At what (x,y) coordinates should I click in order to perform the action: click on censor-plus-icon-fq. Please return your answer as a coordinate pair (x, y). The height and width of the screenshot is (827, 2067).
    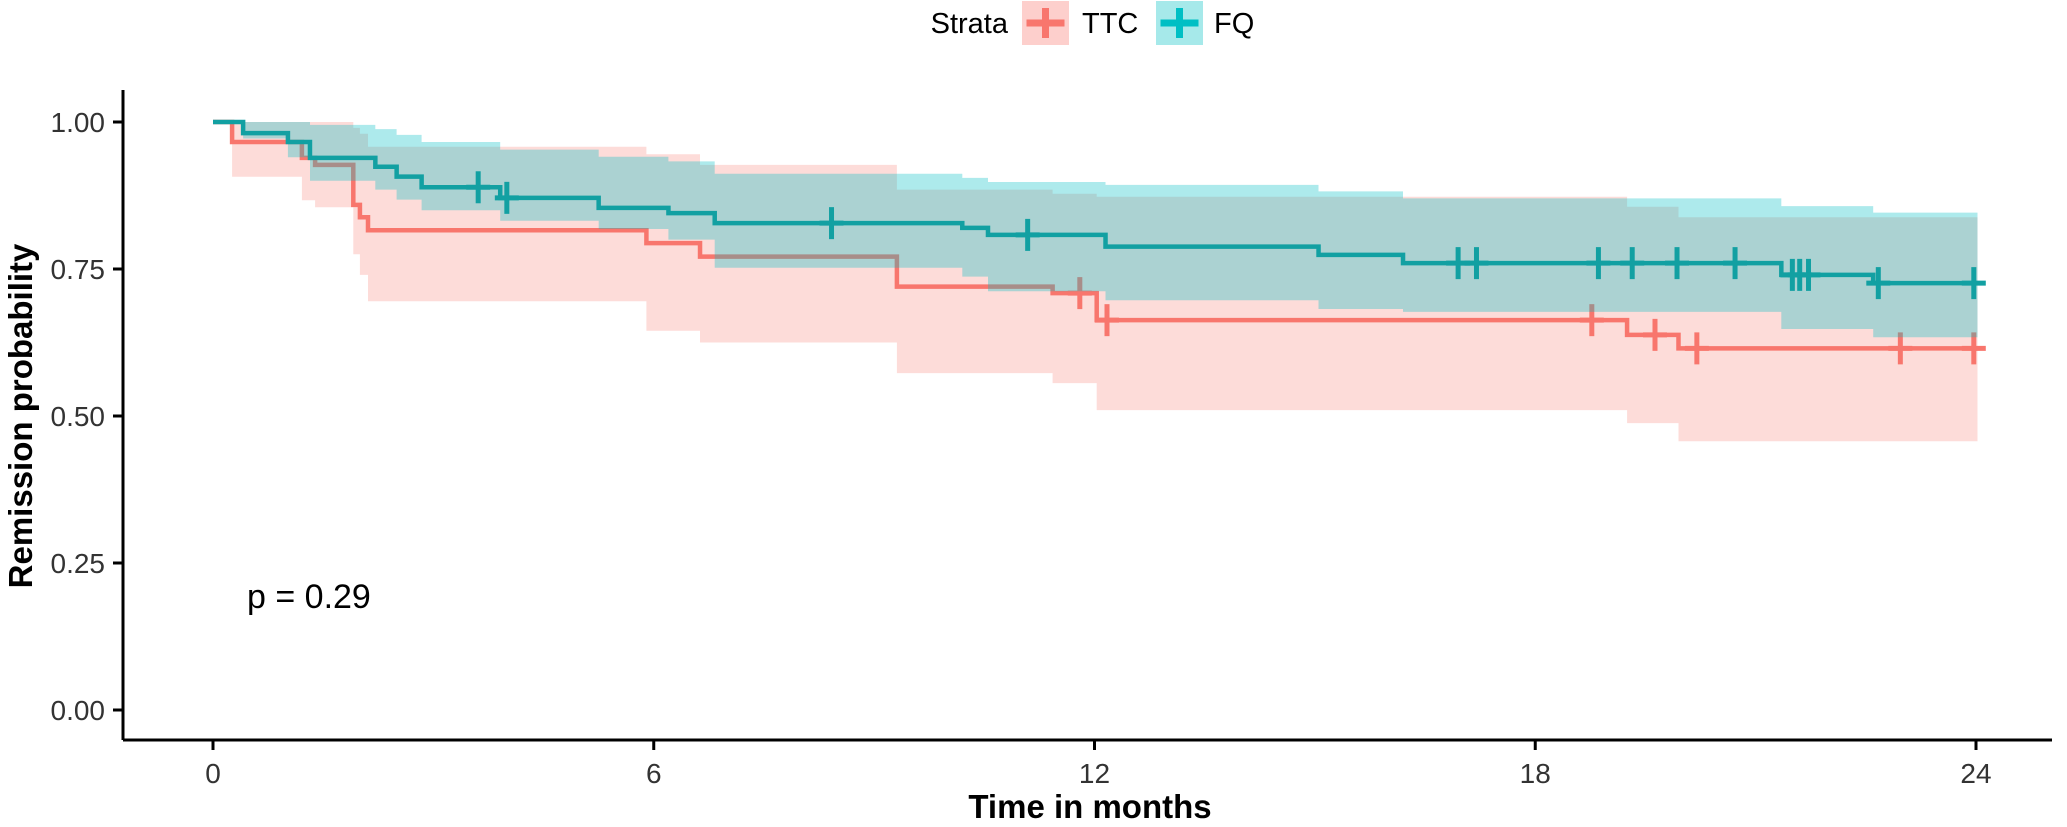
    Looking at the image, I should click on (1179, 23).